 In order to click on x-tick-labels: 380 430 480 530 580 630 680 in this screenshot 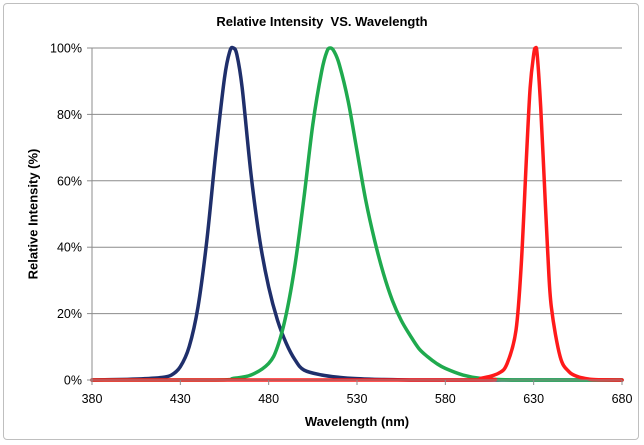, I will do `click(357, 399)`.